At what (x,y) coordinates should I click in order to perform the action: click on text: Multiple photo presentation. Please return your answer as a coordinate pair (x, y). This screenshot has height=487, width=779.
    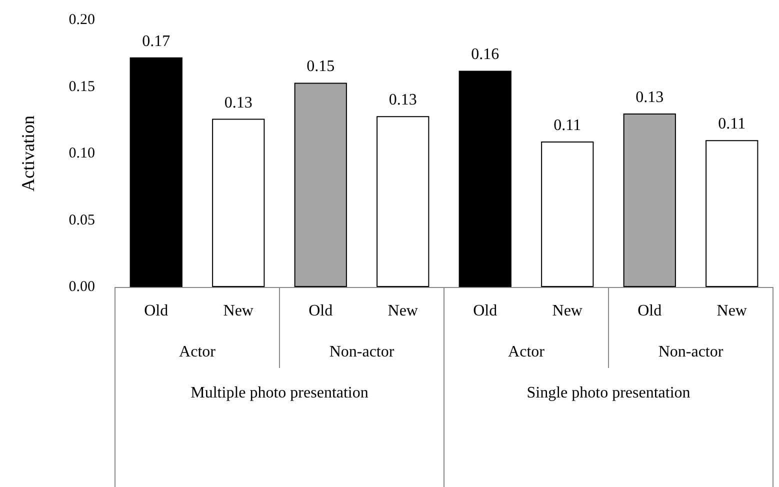
    Looking at the image, I should click on (279, 393).